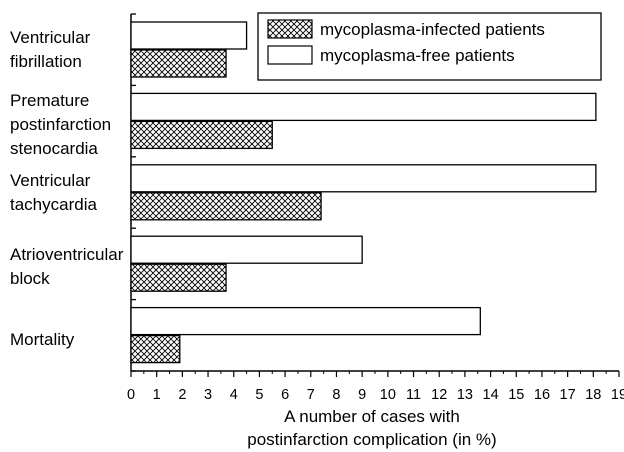 The width and height of the screenshot is (624, 452). Describe the element at coordinates (568, 395) in the screenshot. I see `x-tick-label: 17` at that location.